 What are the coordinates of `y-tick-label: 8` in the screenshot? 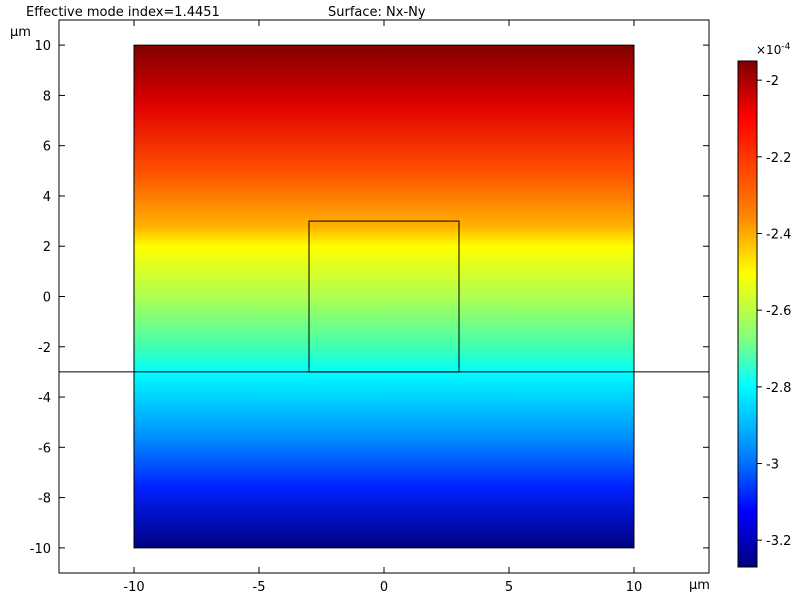 It's located at (47, 96).